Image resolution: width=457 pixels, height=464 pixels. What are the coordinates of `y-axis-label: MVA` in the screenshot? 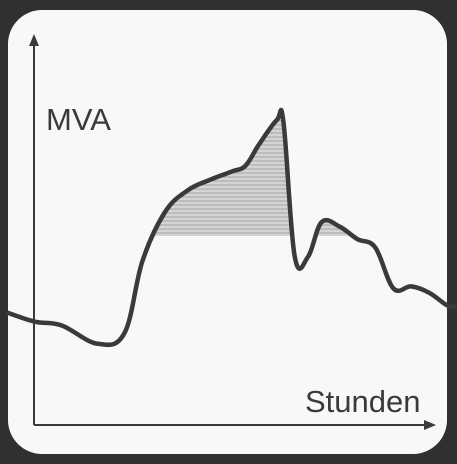 It's located at (78, 119).